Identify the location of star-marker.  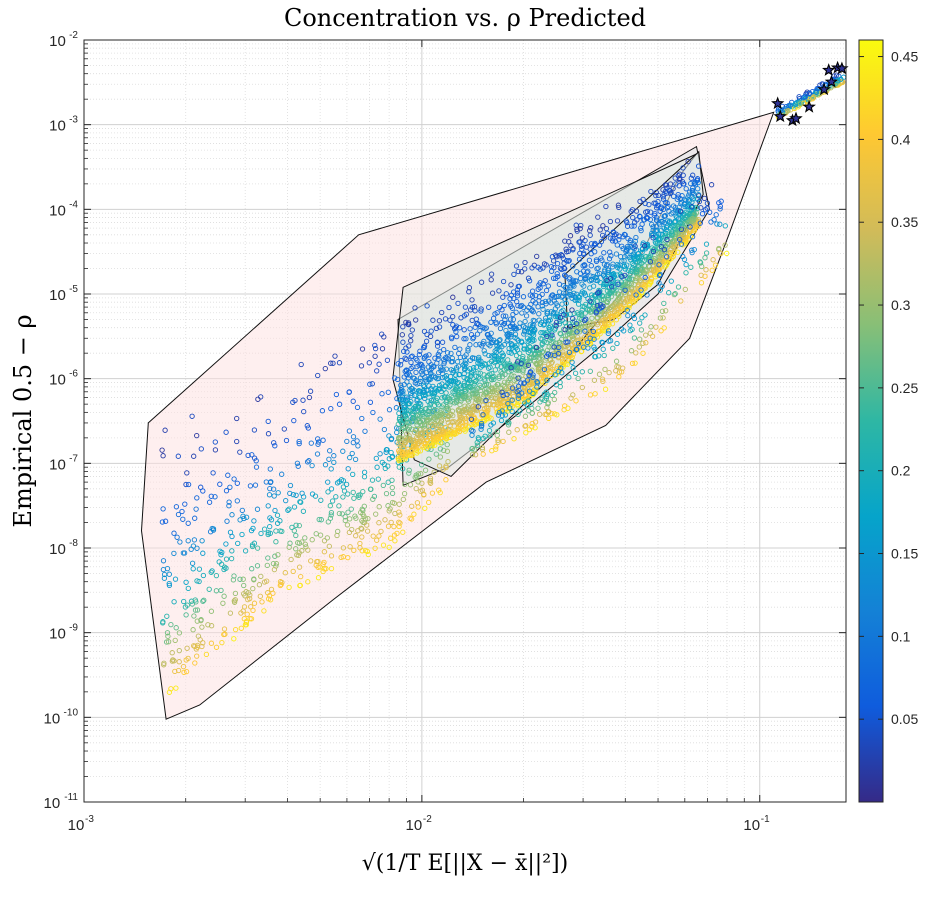
(778, 103).